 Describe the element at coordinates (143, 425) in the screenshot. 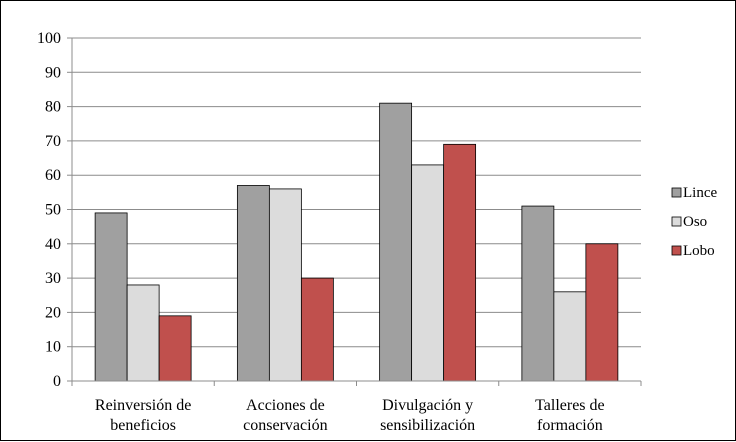

I see `x-category-label: beneficios` at that location.